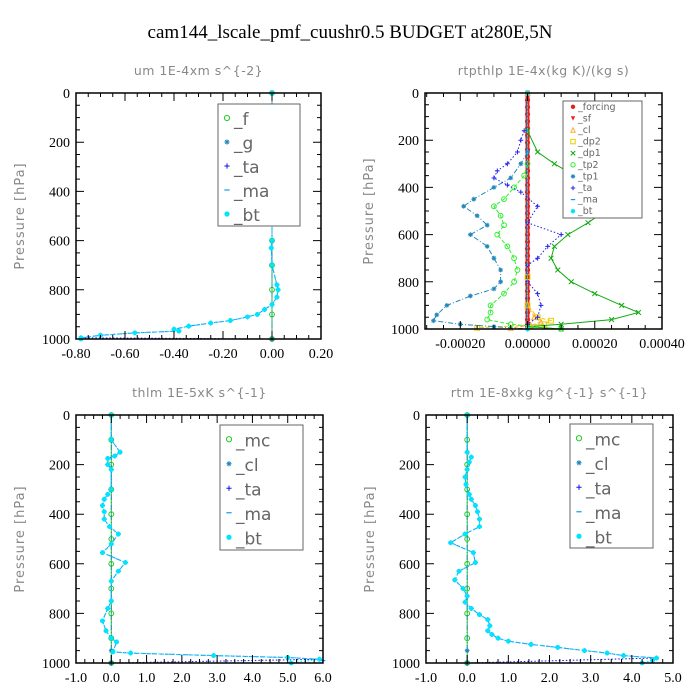 This screenshot has height=700, width=700. What do you see at coordinates (253, 515) in the screenshot?
I see `legend-label: _ma` at bounding box center [253, 515].